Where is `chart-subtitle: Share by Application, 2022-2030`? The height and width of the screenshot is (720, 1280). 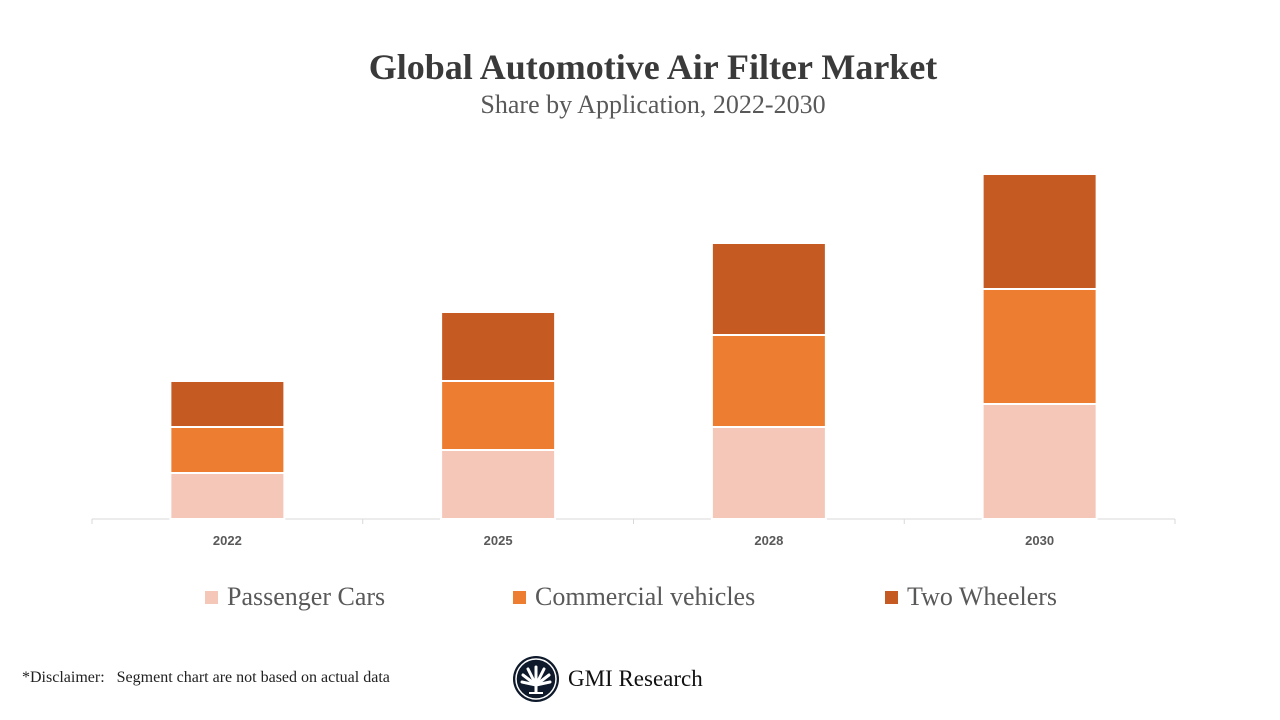
chart-subtitle: Share by Application, 2022-2030 is located at coordinates (653, 104).